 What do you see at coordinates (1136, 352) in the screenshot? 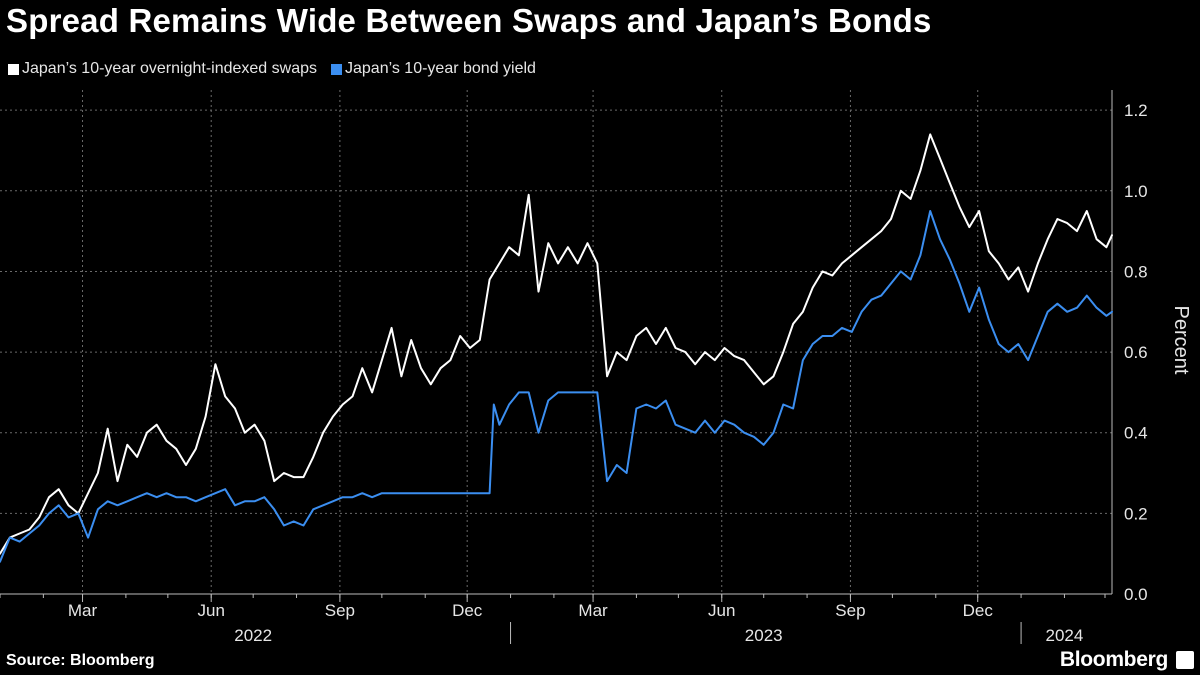
I see `y-tick-label: 0.6` at bounding box center [1136, 352].